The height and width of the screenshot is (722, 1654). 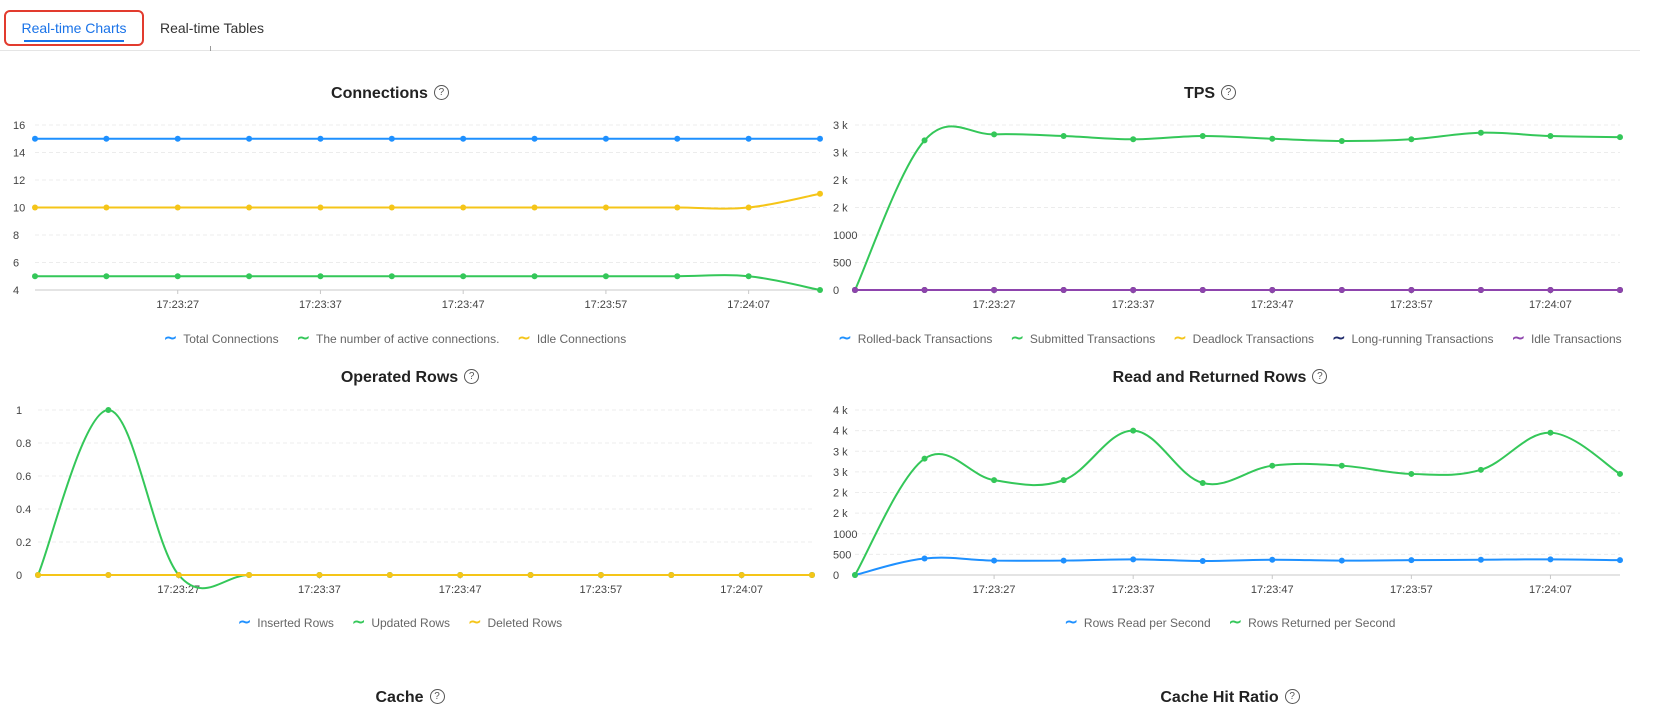 I want to click on legend-item: ∼ Rows Read per Second, so click(x=1137, y=622).